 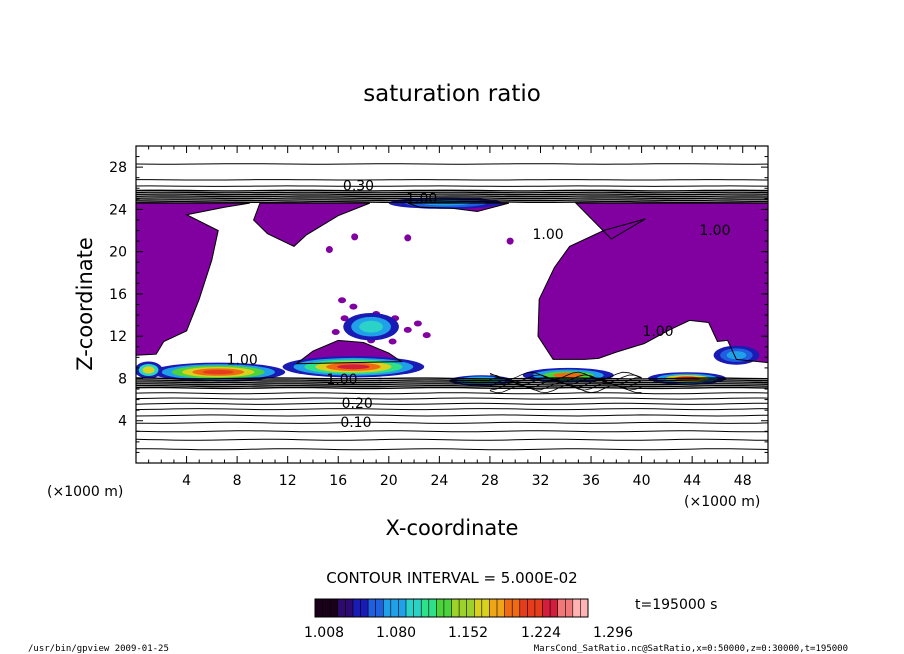 What do you see at coordinates (355, 423) in the screenshot?
I see `contour-label: 0.10` at bounding box center [355, 423].